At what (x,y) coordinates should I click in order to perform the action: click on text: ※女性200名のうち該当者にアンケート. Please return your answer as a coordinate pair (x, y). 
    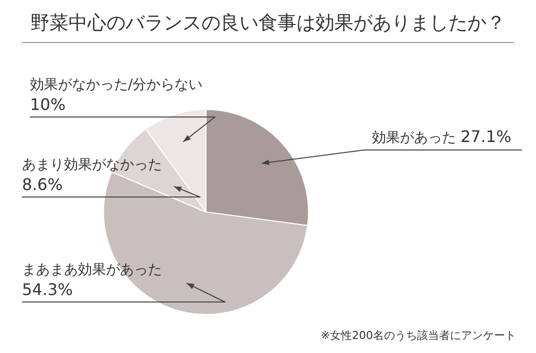
    Looking at the image, I should click on (418, 335).